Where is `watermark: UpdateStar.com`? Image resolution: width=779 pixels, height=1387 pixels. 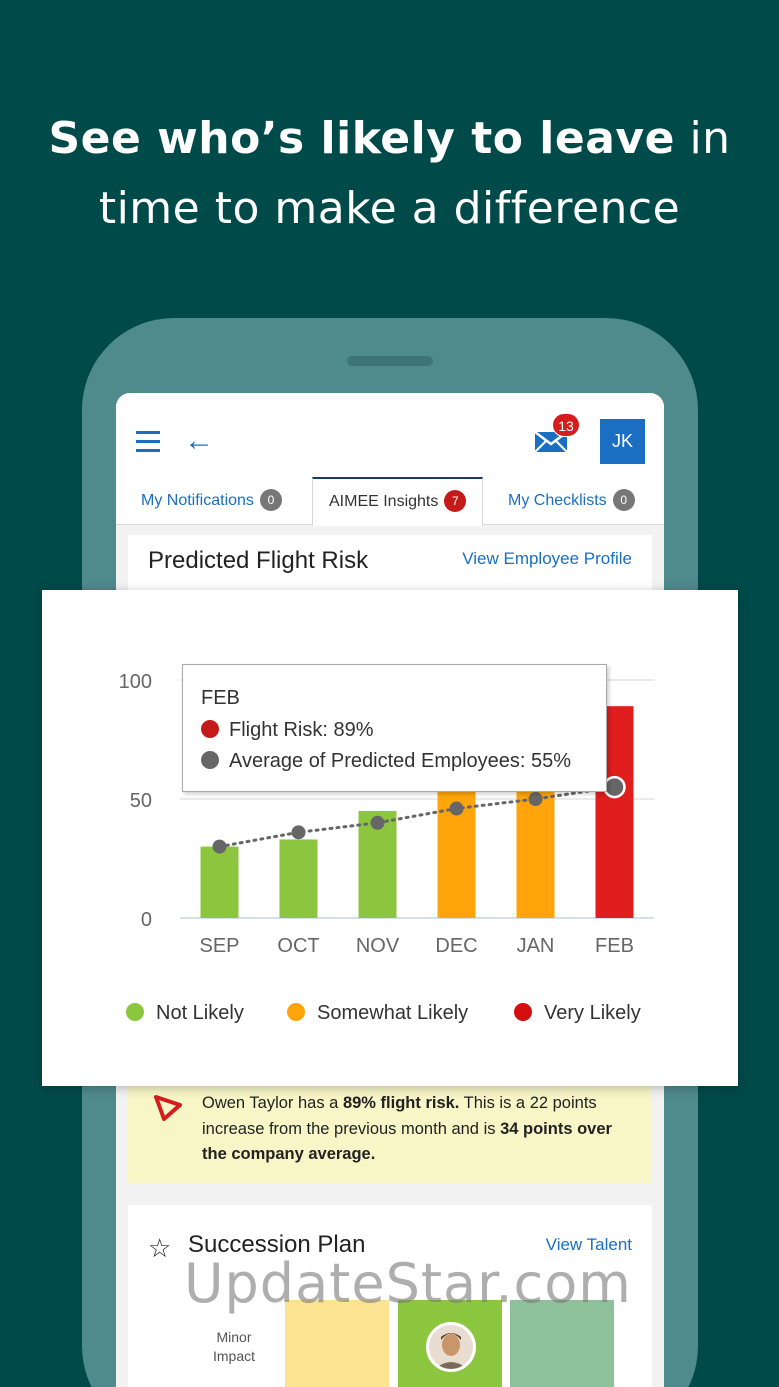
watermark: UpdateStar.com is located at coordinates (408, 1283).